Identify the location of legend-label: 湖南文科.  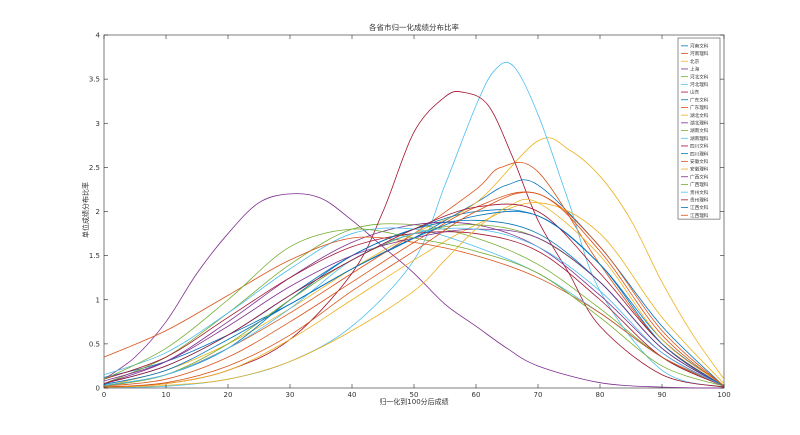
(699, 130).